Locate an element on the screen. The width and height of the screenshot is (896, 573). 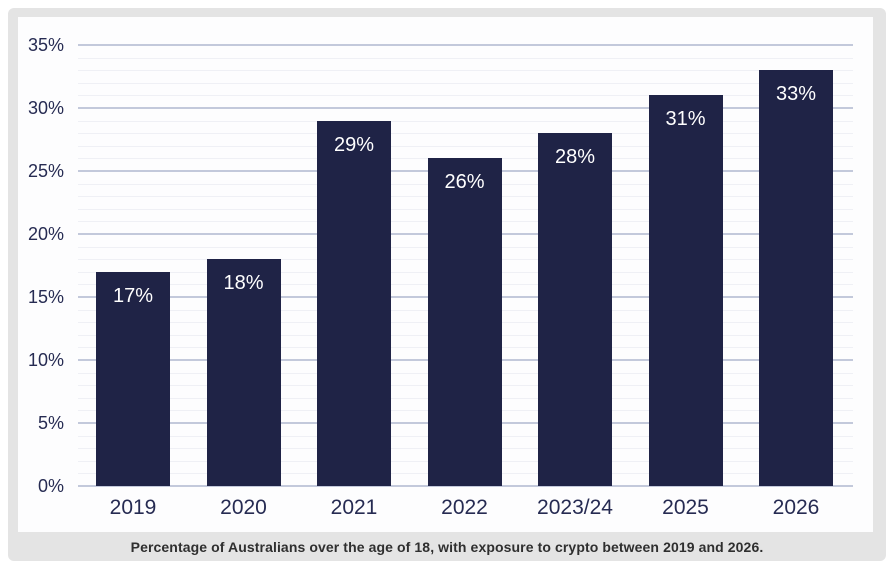
x-axis-tick-label: 2026 is located at coordinates (796, 507).